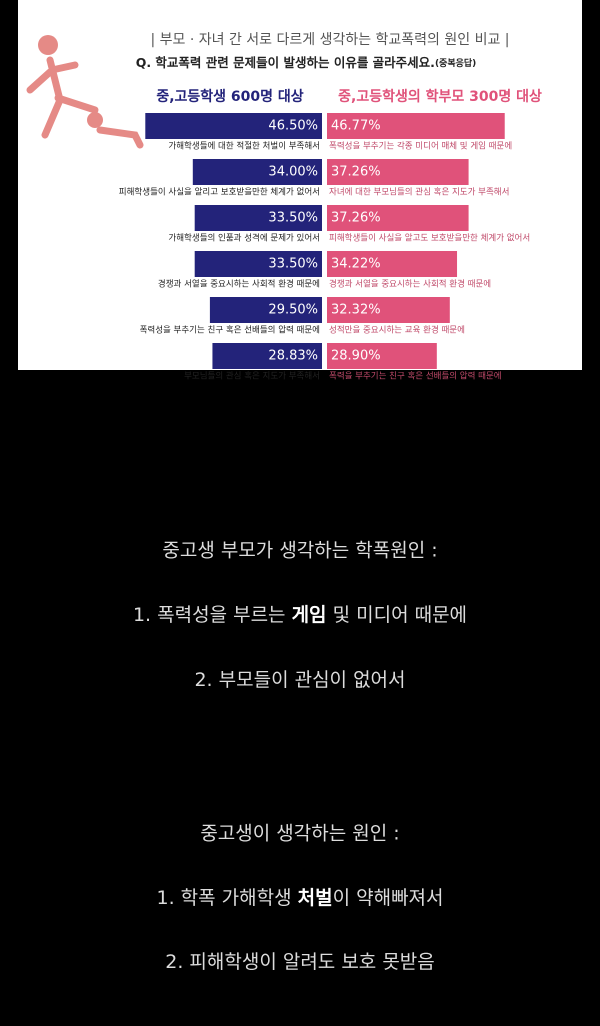  I want to click on reason: 1. 폭력성을 부르는 게임 및 미디어 때문에, so click(300, 615).